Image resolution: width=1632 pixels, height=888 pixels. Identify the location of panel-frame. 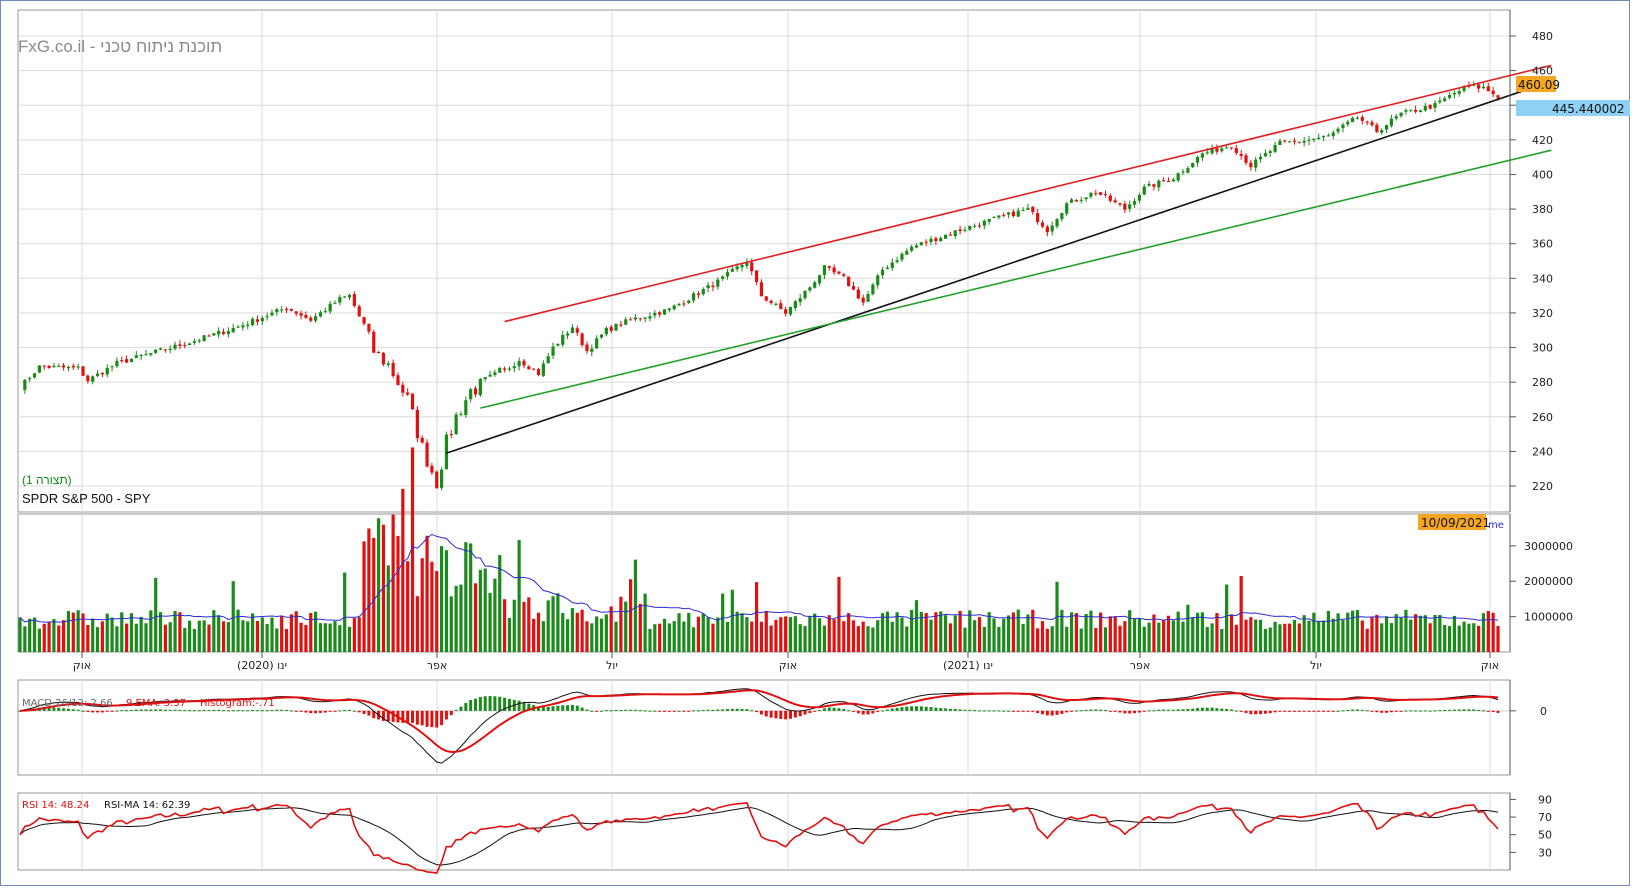
(764, 727).